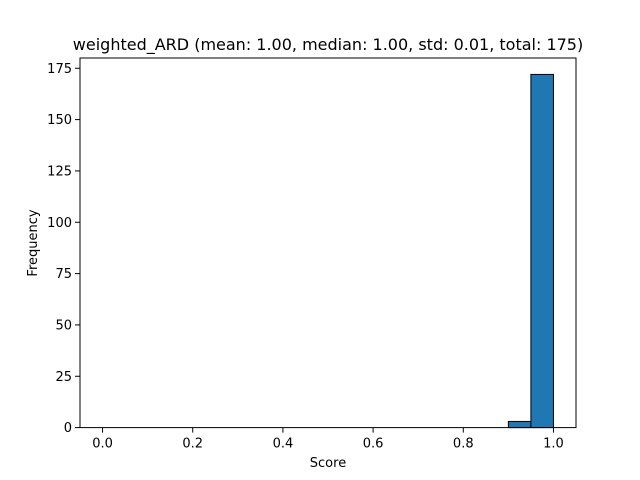  What do you see at coordinates (463, 444) in the screenshot?
I see `x-tick-label: 0.8` at bounding box center [463, 444].